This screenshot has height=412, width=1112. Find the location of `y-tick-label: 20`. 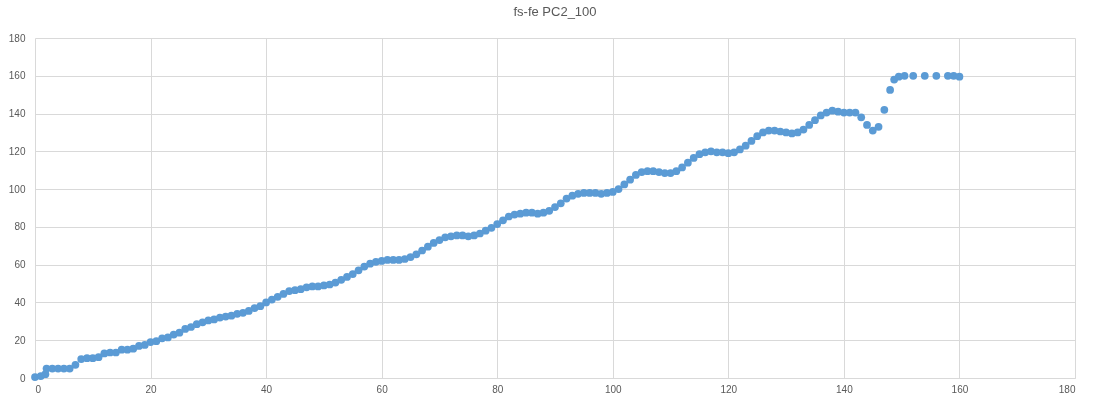

y-tick-label: 20 is located at coordinates (20, 340).